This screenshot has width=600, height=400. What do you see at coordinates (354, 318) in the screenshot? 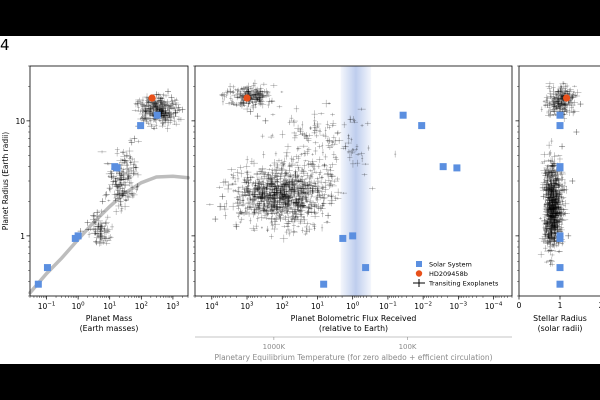
I see `x-axis-label: Planet Bolometric Flux Received` at bounding box center [354, 318].